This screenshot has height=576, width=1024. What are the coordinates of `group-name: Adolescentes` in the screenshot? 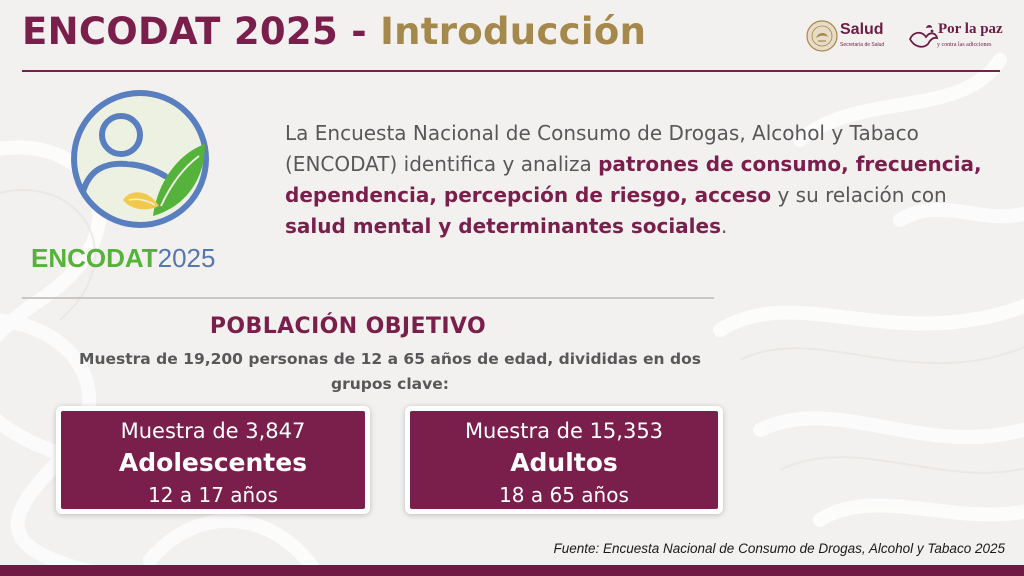 It's located at (213, 462).